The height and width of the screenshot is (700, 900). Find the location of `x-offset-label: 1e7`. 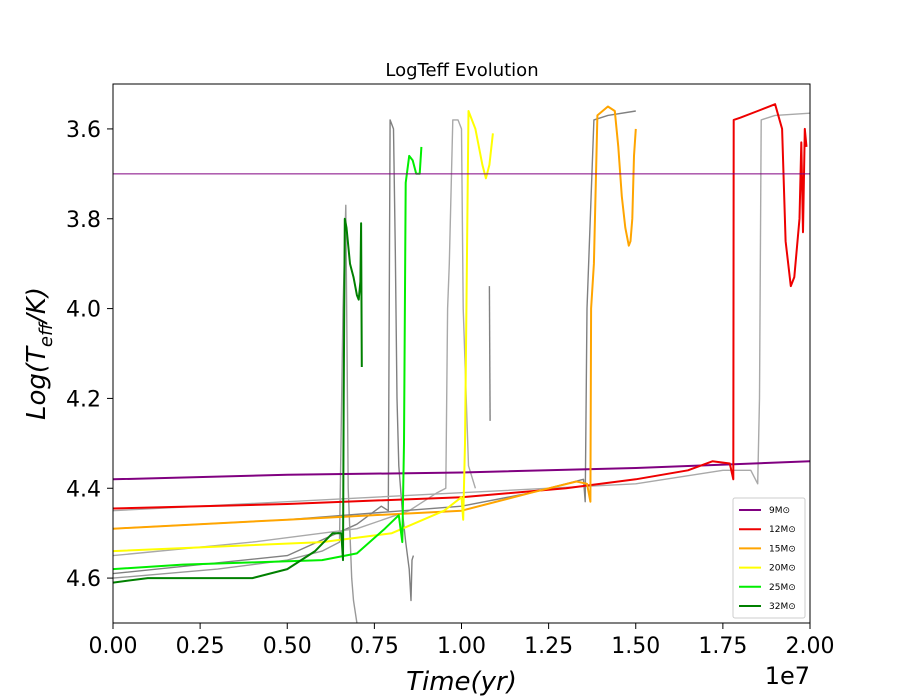

x-offset-label: 1e7 is located at coordinates (787, 676).